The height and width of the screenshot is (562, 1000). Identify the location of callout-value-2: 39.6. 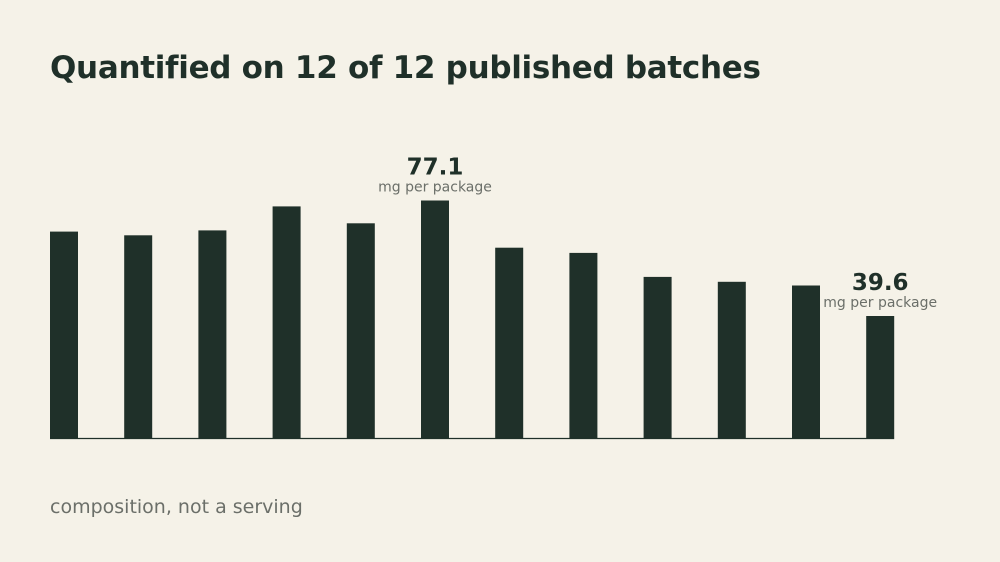
(880, 283).